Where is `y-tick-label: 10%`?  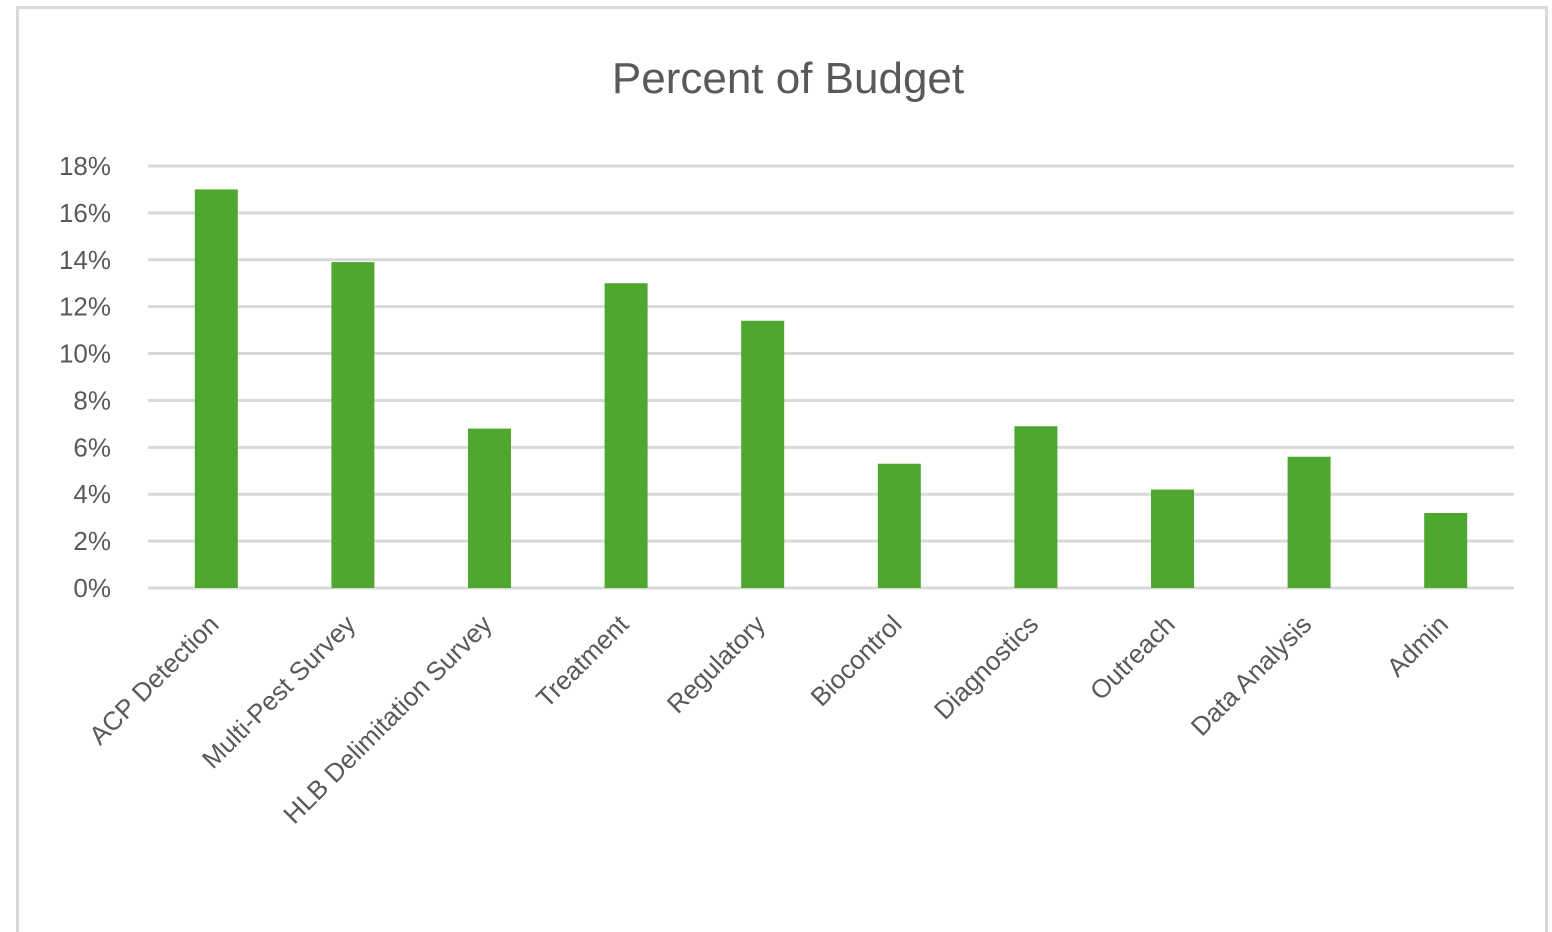 y-tick-label: 10% is located at coordinates (85, 354).